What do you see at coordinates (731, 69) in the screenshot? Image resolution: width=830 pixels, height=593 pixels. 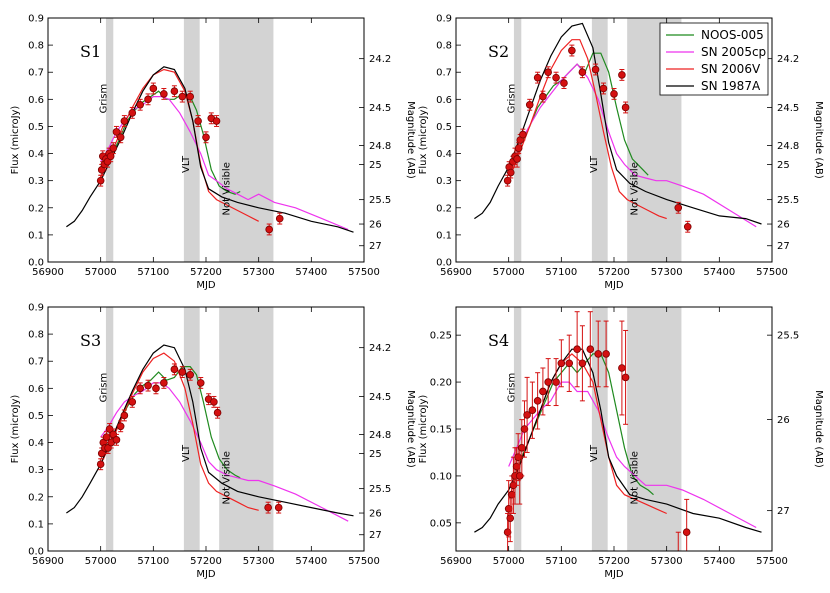 I see `legend-label-2006v: SN 2006V` at bounding box center [731, 69].